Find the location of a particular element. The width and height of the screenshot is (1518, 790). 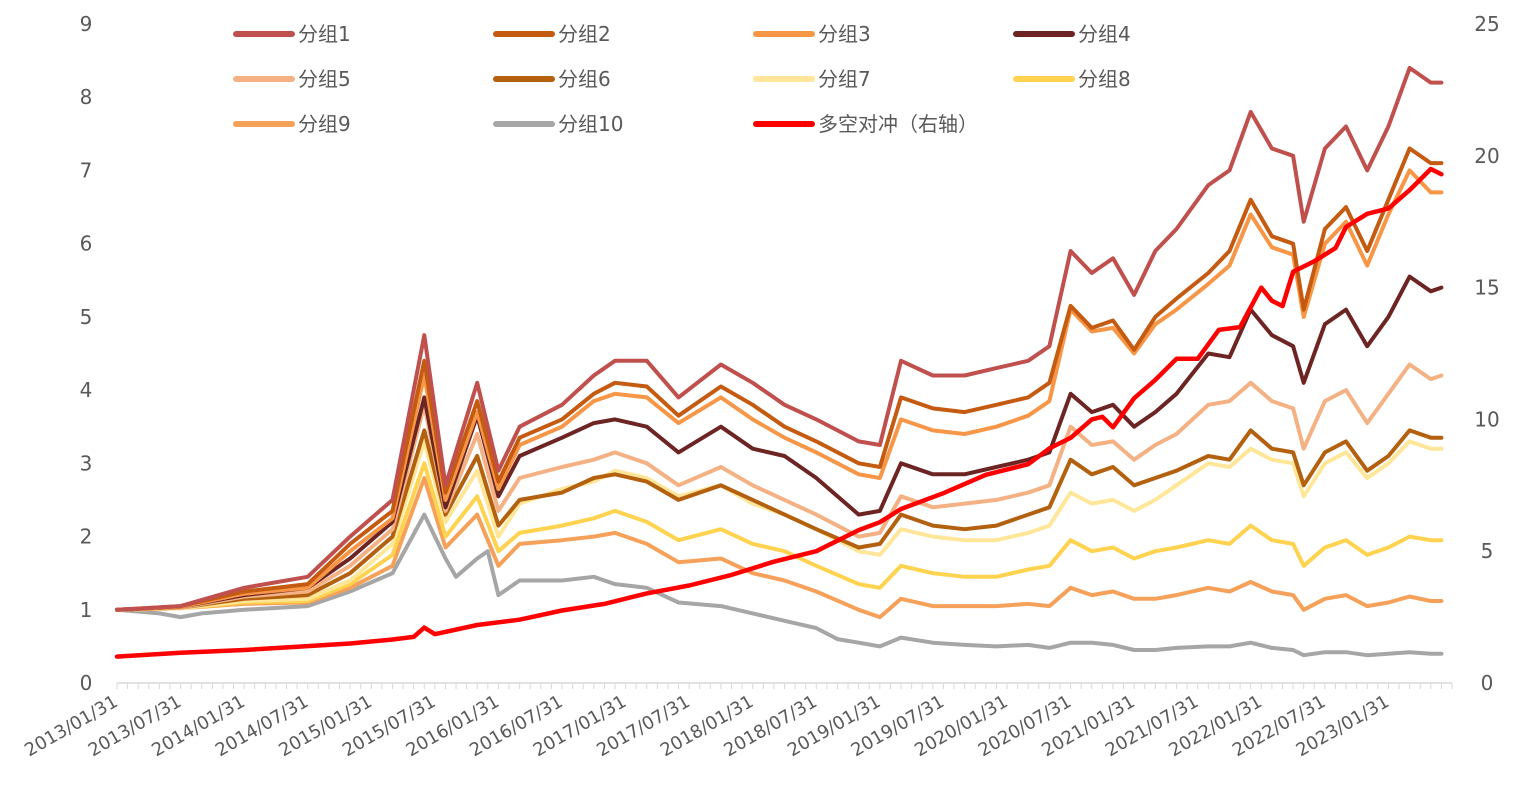

y-left-tick-label: 5 is located at coordinates (86, 317).